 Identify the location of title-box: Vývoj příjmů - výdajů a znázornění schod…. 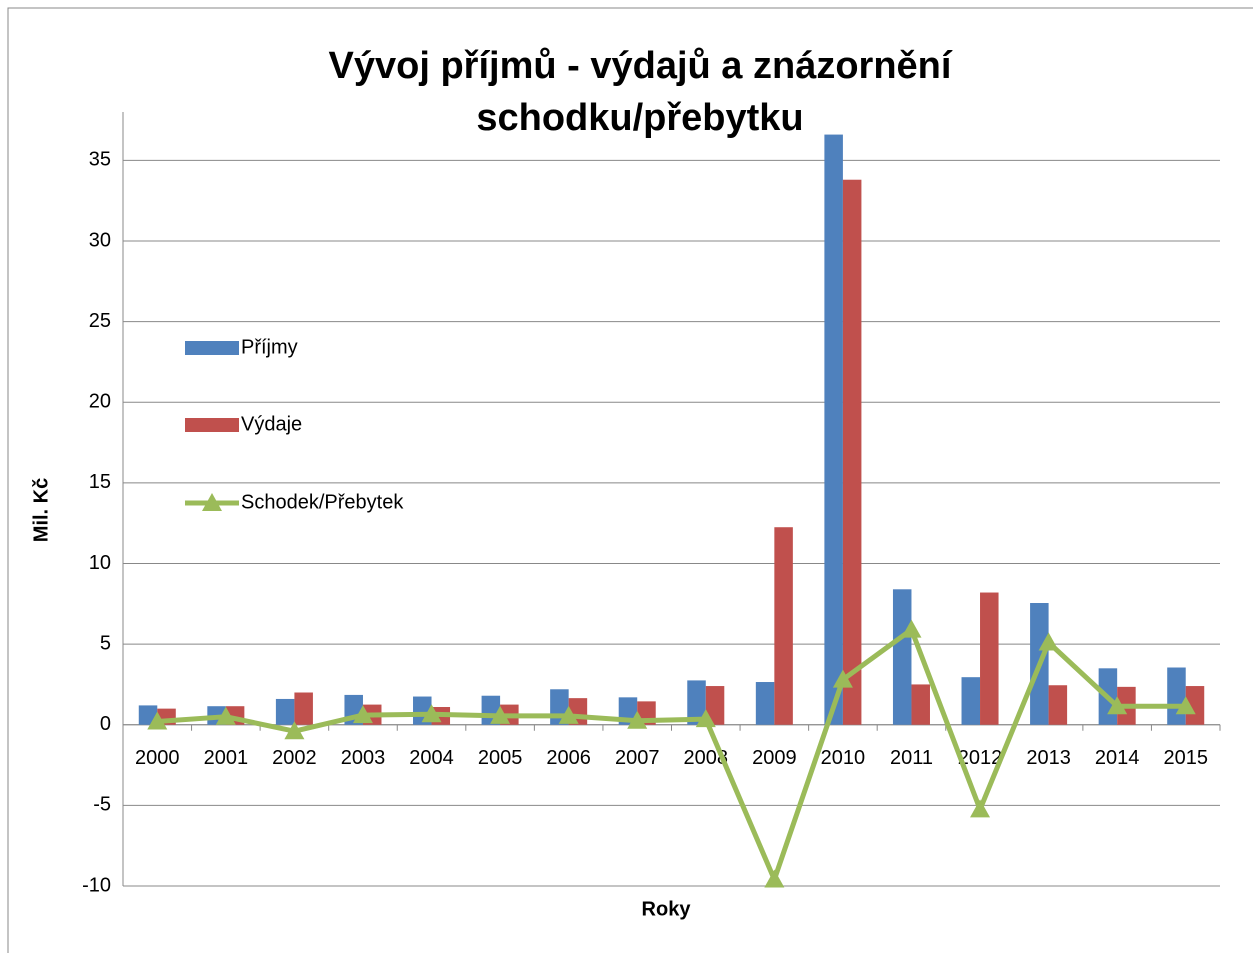
(640, 92).